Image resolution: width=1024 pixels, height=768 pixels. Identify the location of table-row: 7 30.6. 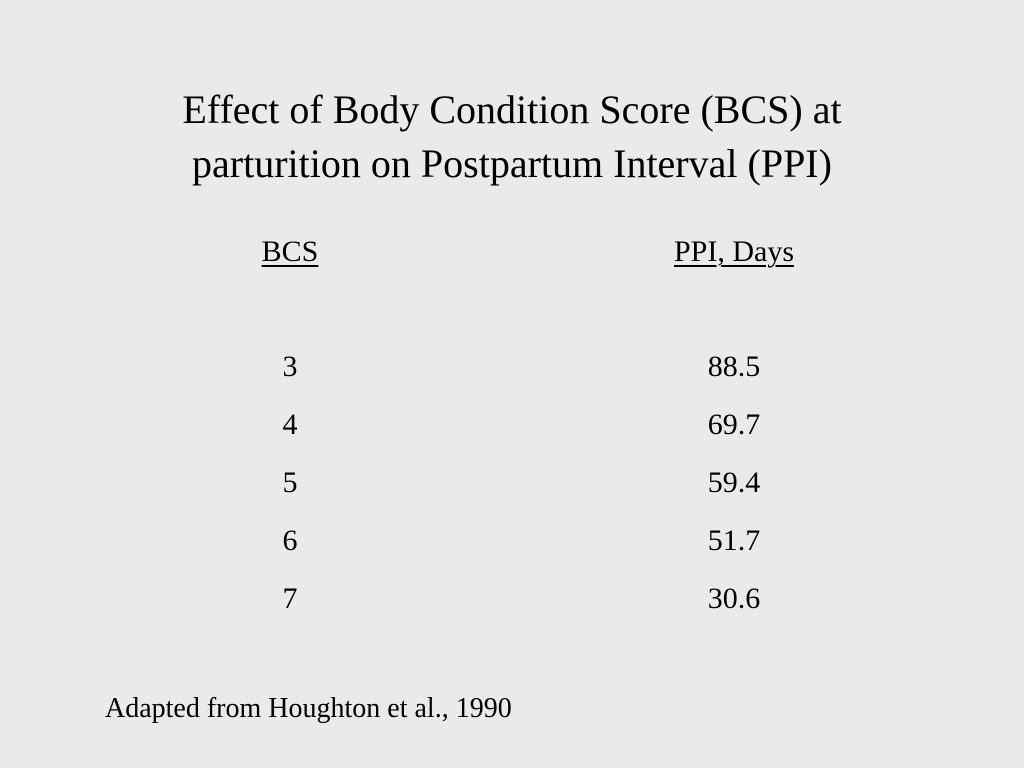
(512, 606).